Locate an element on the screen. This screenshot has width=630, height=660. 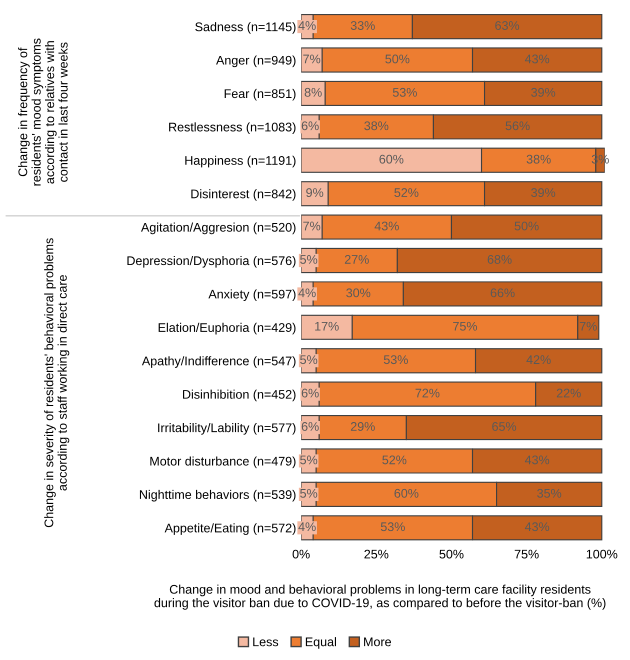
y-tick-label: Anxiety (n=597) is located at coordinates (252, 295).